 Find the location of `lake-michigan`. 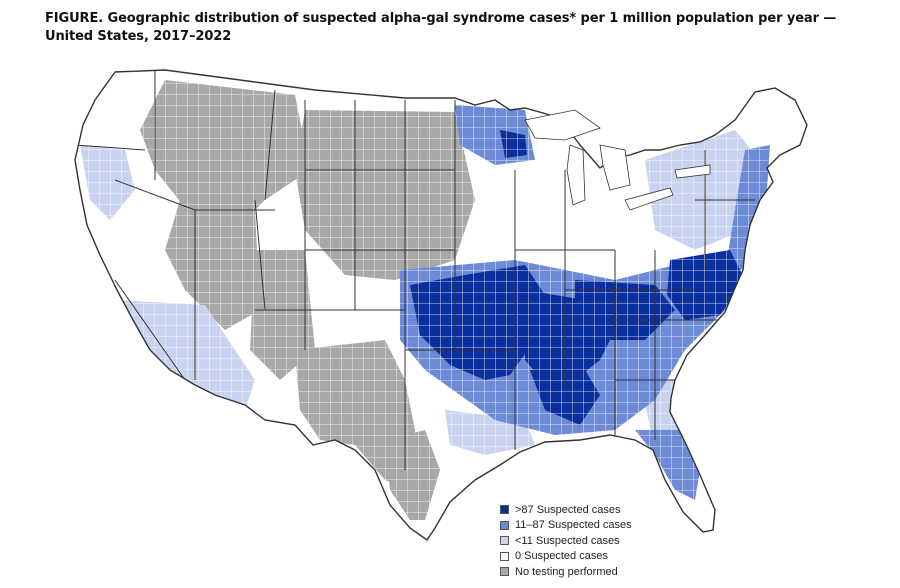

lake-michigan is located at coordinates (576, 175).